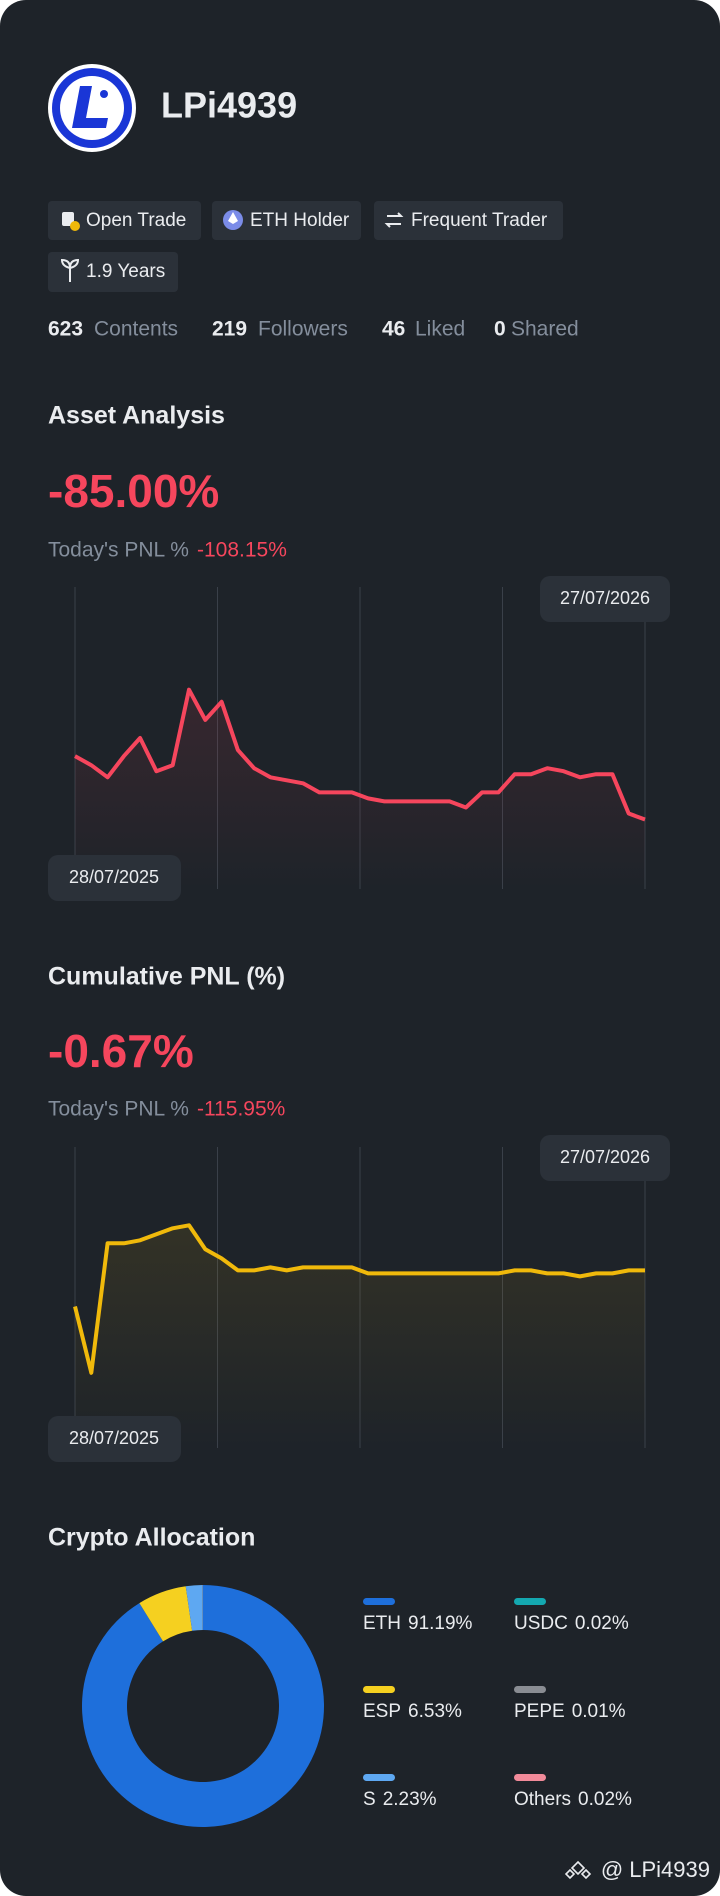 The image size is (720, 1896). I want to click on pnl-value: -115.95%, so click(241, 1109).